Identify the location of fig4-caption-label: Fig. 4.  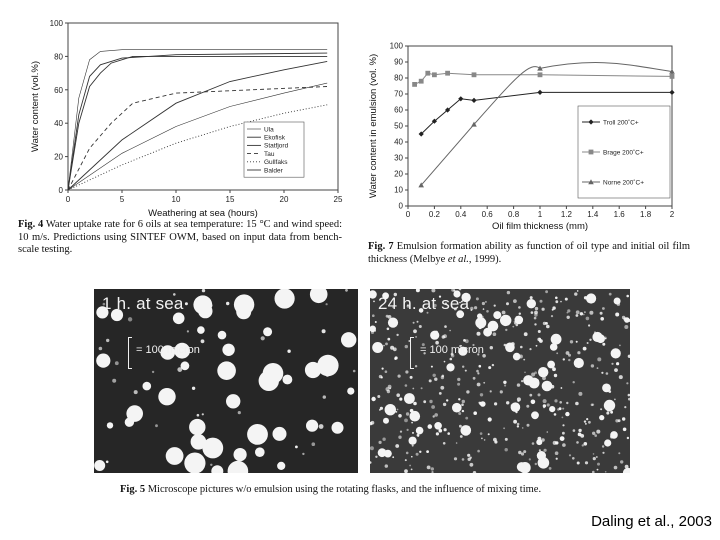
(31, 224).